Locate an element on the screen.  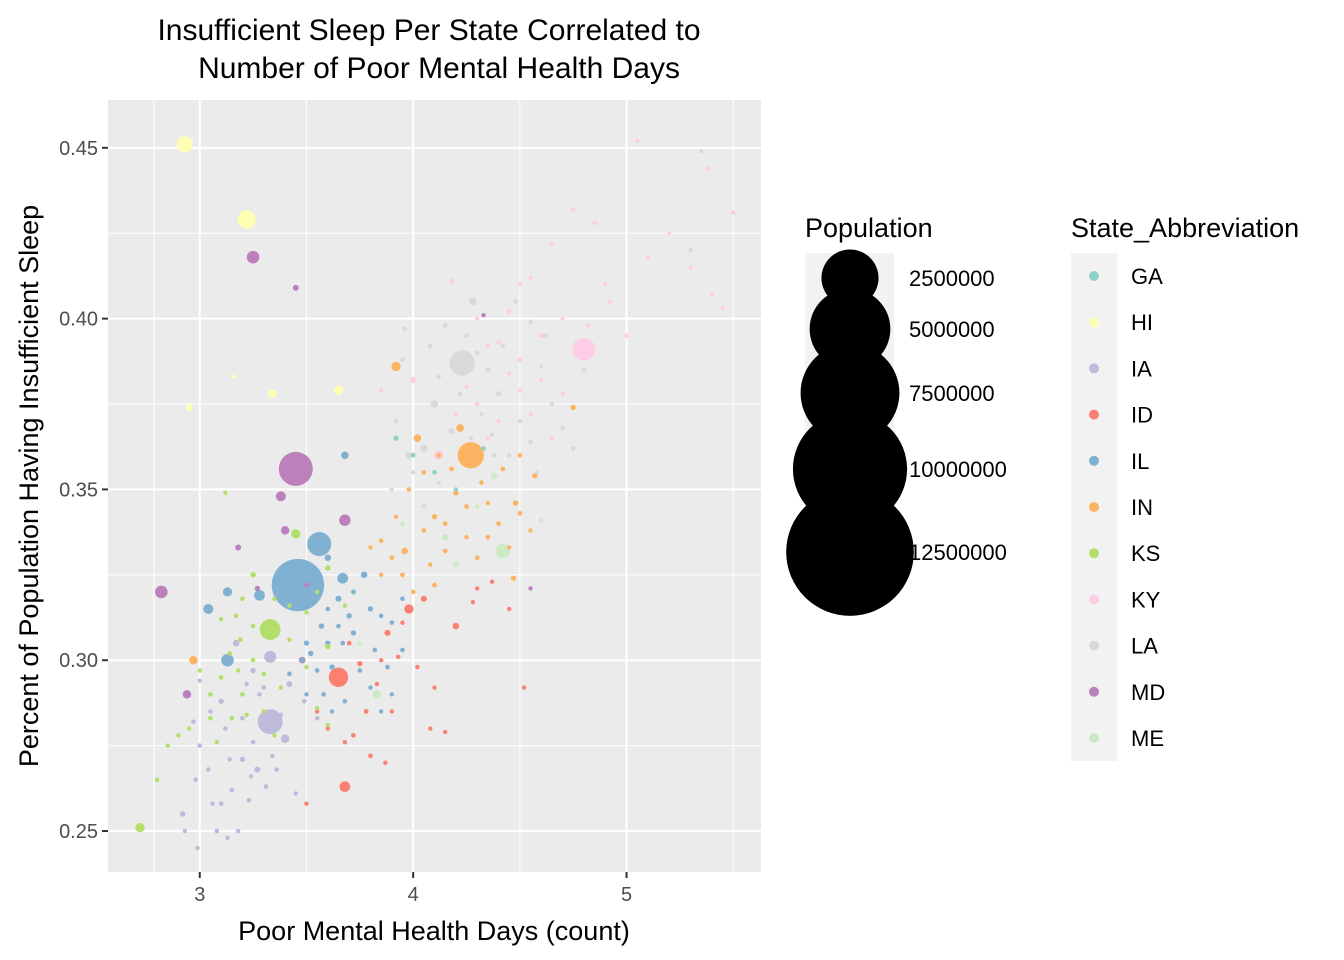
y-tick-label-3: 0.40 is located at coordinates (78, 320).